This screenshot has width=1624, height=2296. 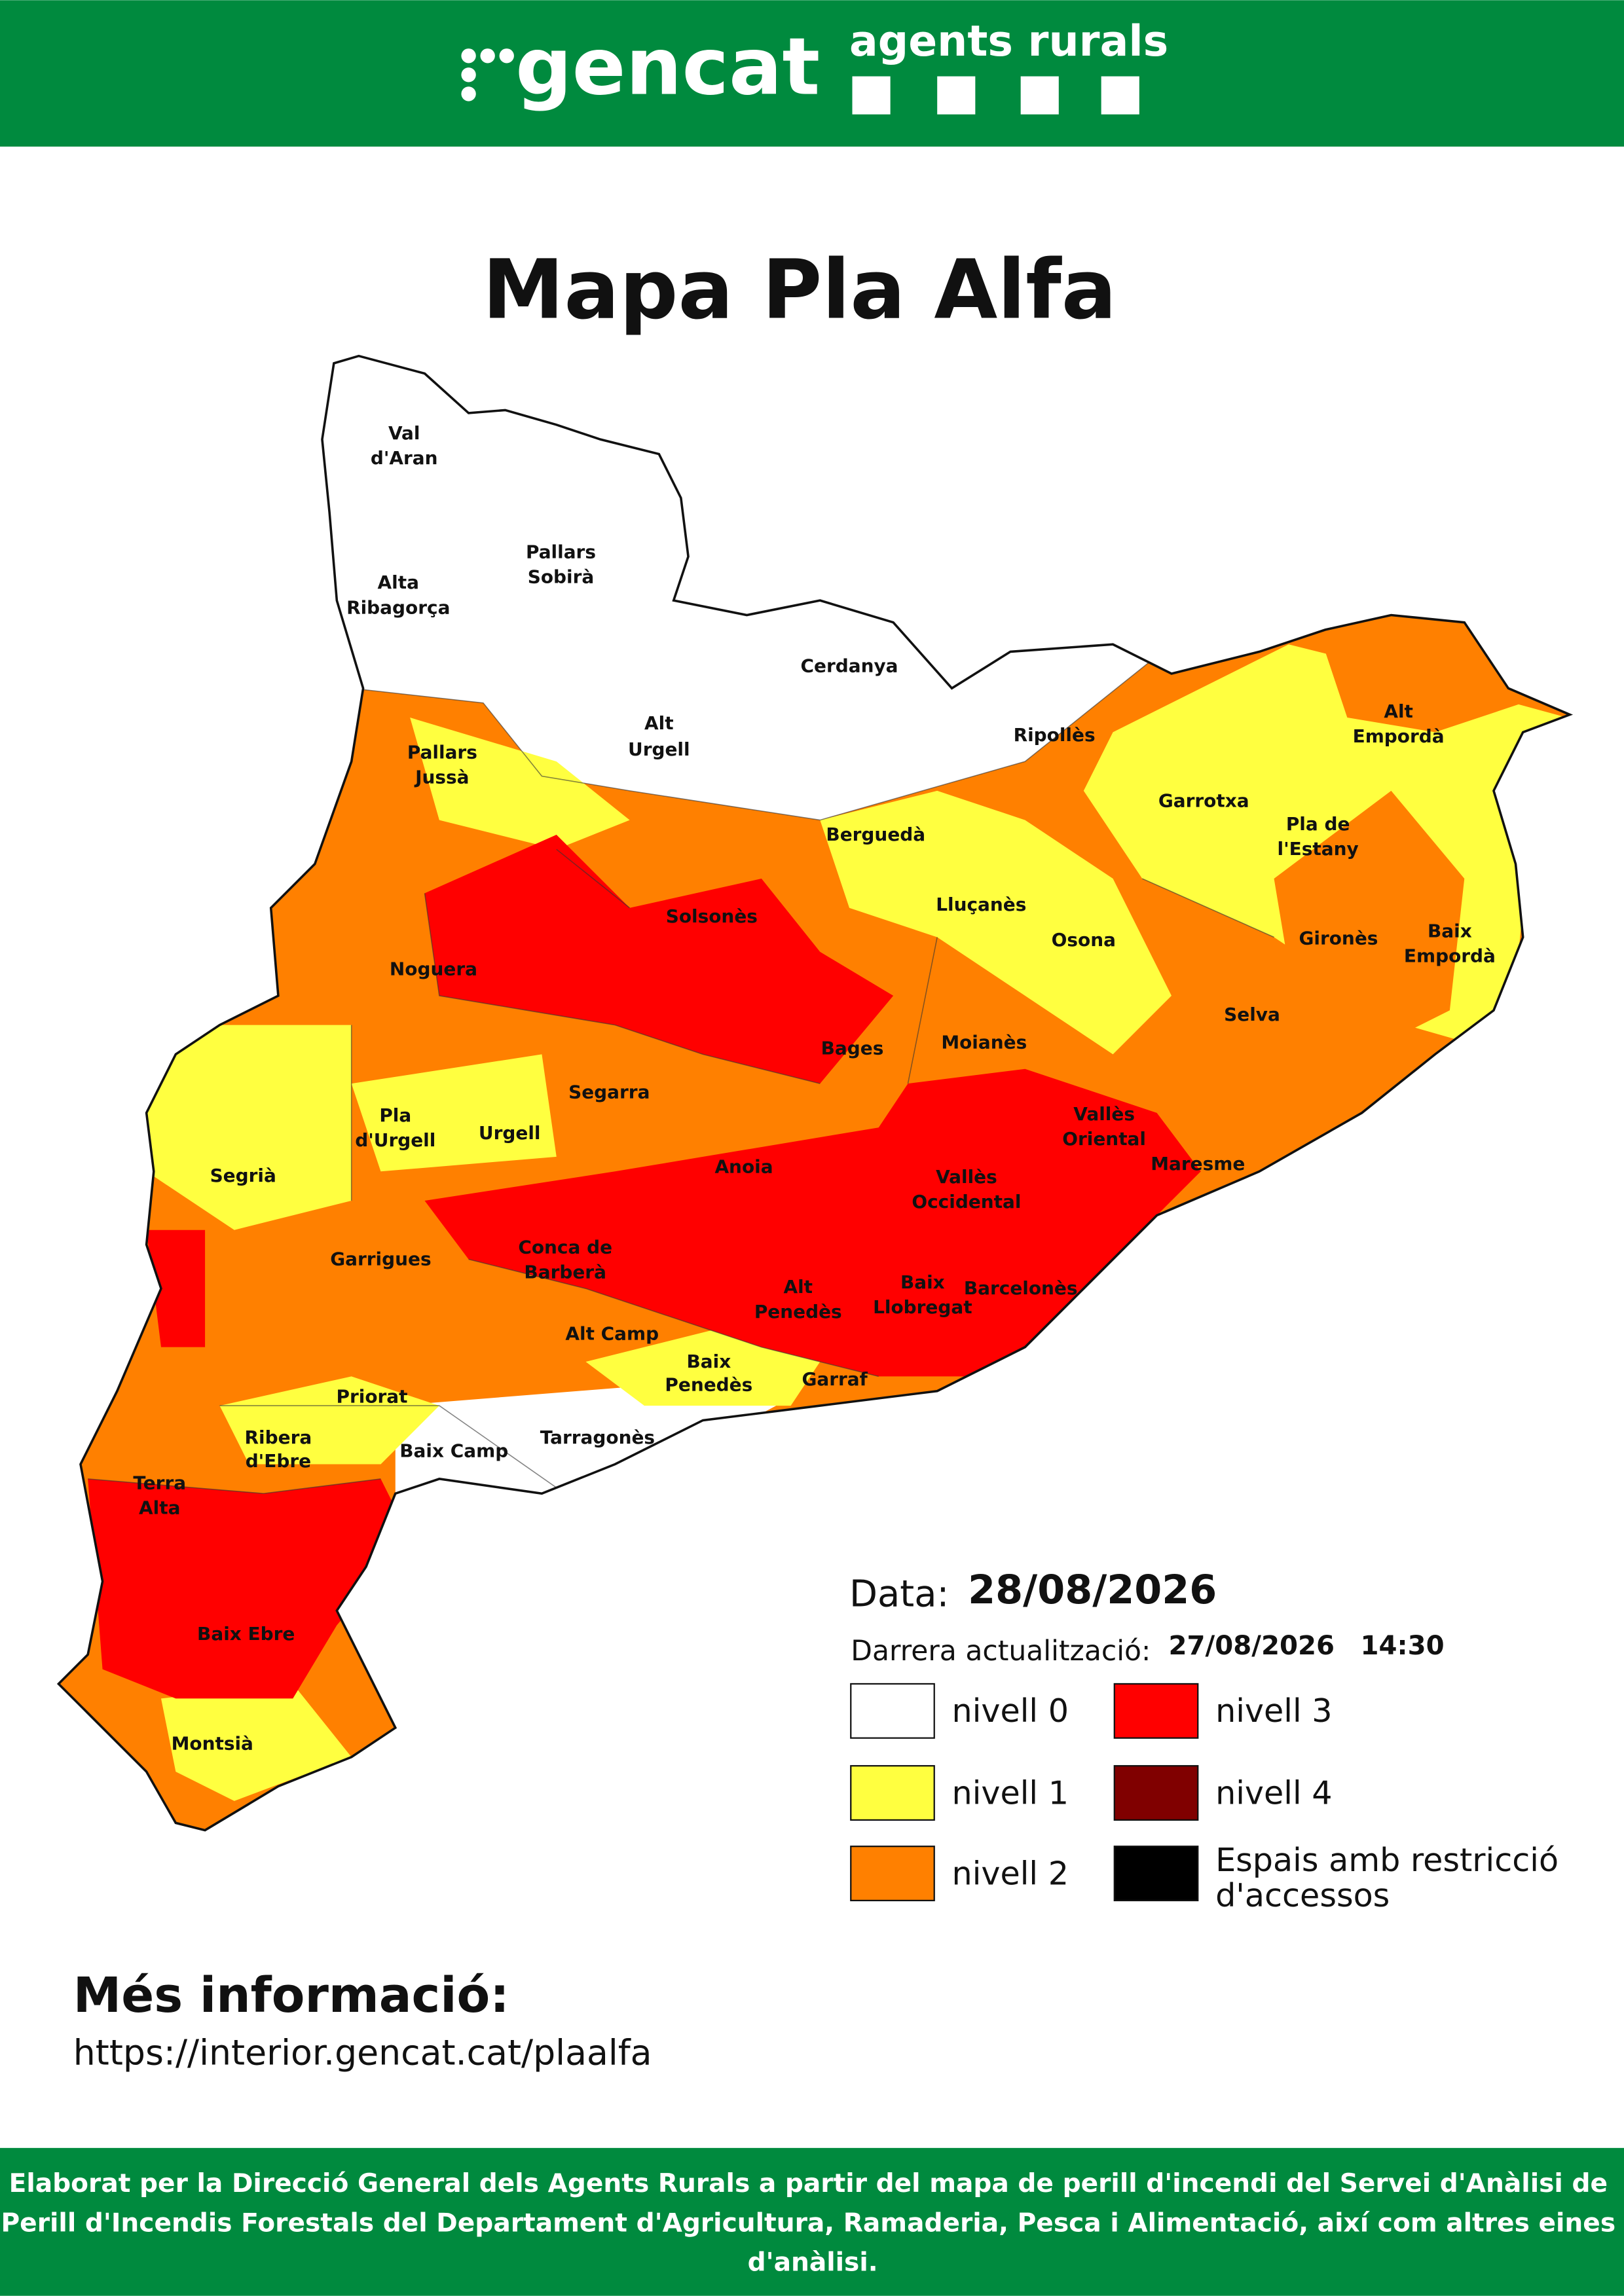 What do you see at coordinates (799, 290) in the screenshot?
I see `title: Mapa Pla Alfa` at bounding box center [799, 290].